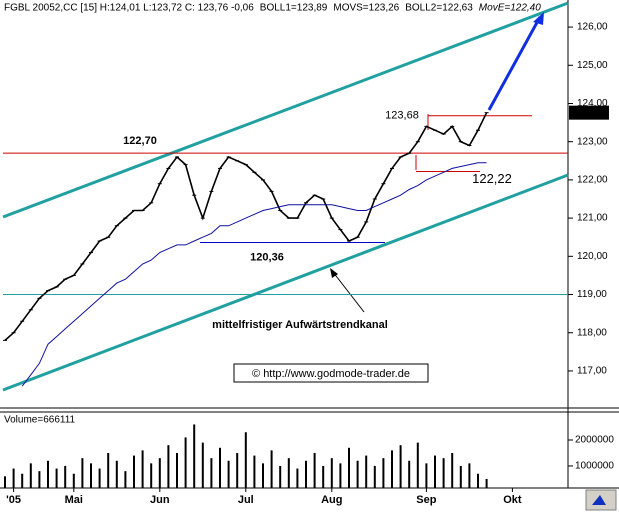  I want to click on level-label: 120,36, so click(267, 257).